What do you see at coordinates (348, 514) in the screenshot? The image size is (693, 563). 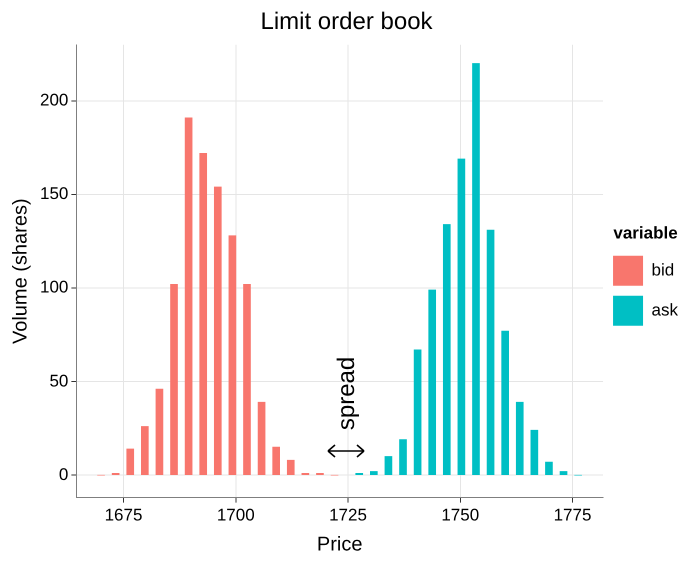 I see `x-tick-label: 1725` at bounding box center [348, 514].